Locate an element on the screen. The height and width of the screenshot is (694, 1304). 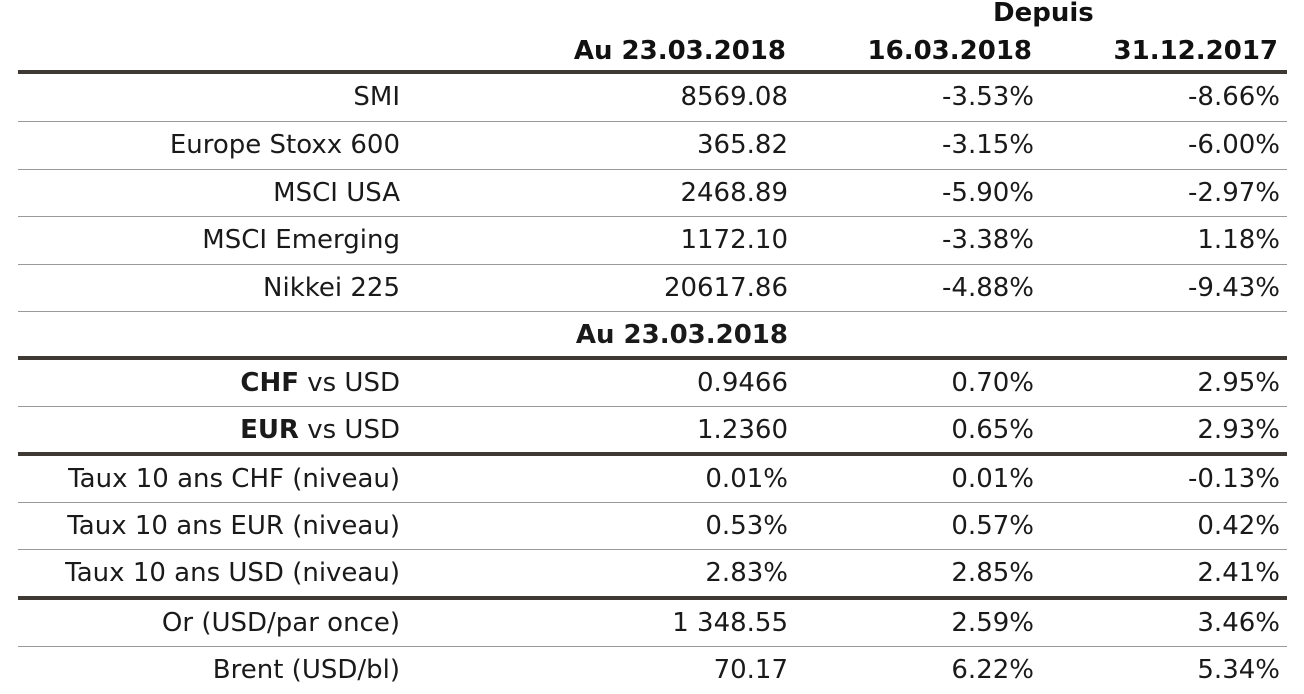
row-change-ytd: -6.00% is located at coordinates (1234, 145).